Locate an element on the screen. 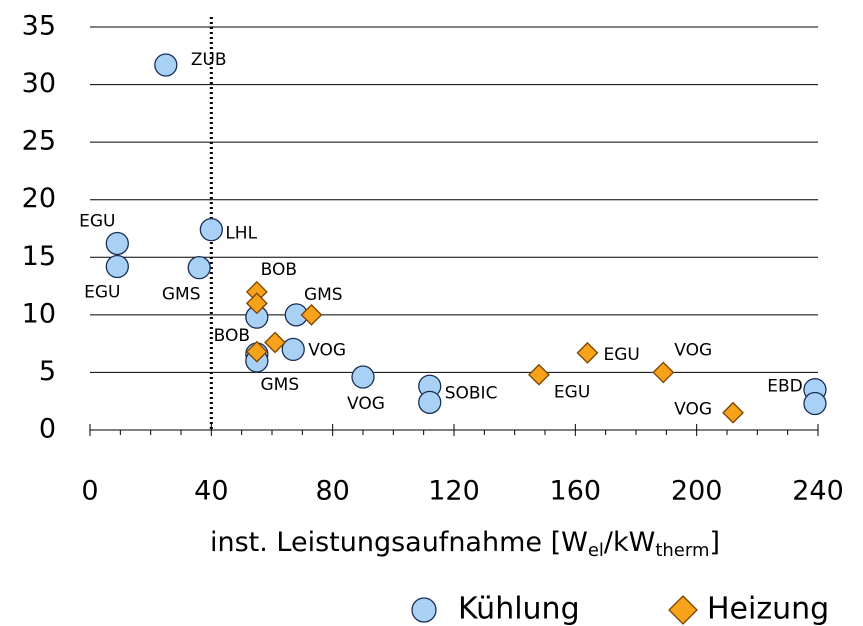  x-tick-label: 40 is located at coordinates (211, 491).